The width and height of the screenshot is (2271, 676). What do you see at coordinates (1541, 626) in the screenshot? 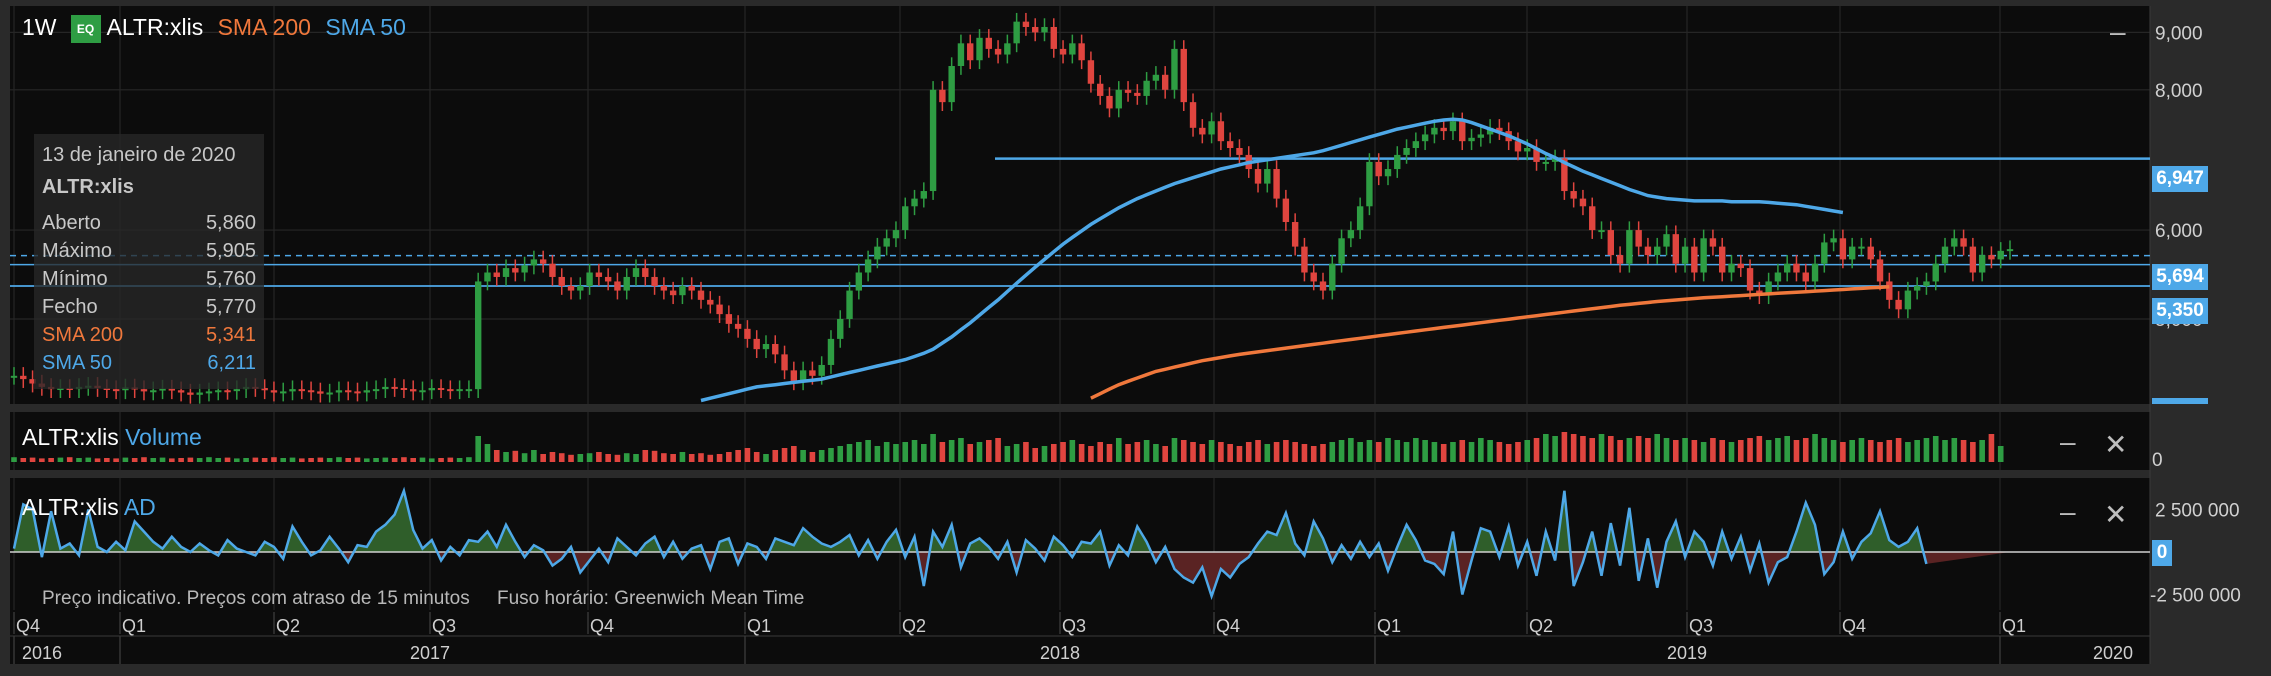
I see `quarter-tick-label: Q2` at bounding box center [1541, 626].